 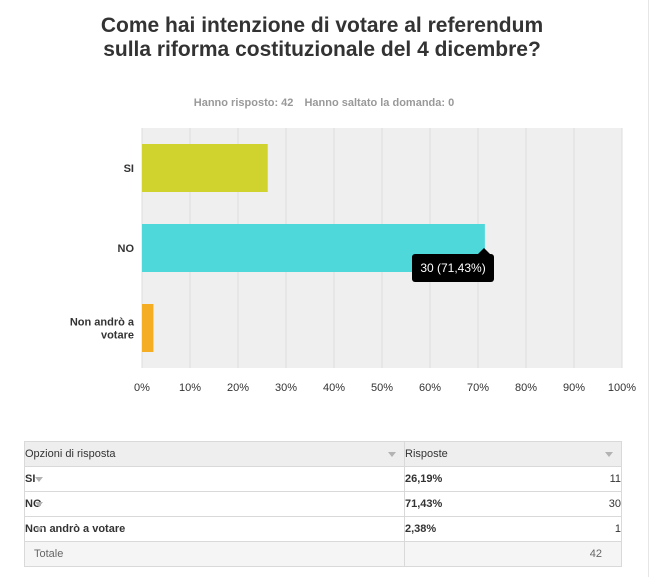 What do you see at coordinates (464, 479) in the screenshot?
I see `percent-cell: 26,19%` at bounding box center [464, 479].